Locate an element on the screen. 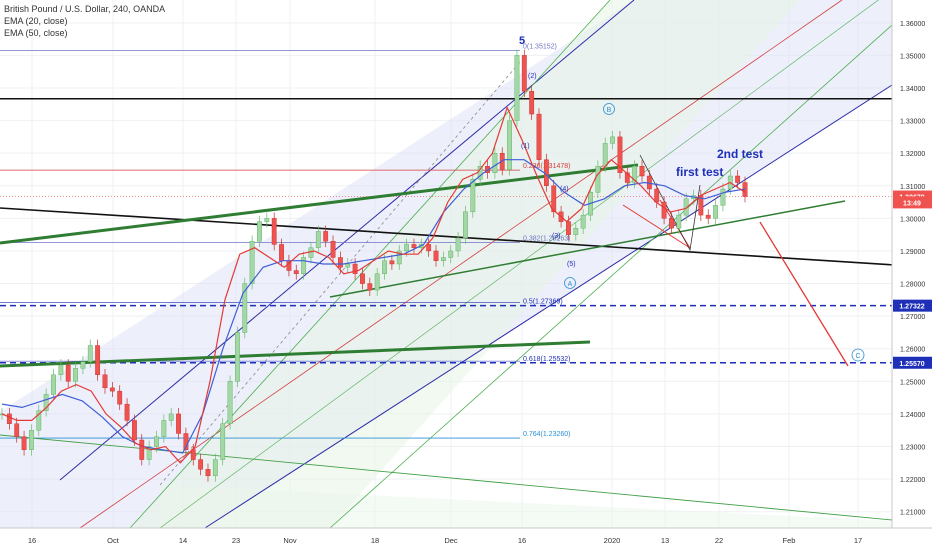  wave-label-1: (1) is located at coordinates (525, 146).